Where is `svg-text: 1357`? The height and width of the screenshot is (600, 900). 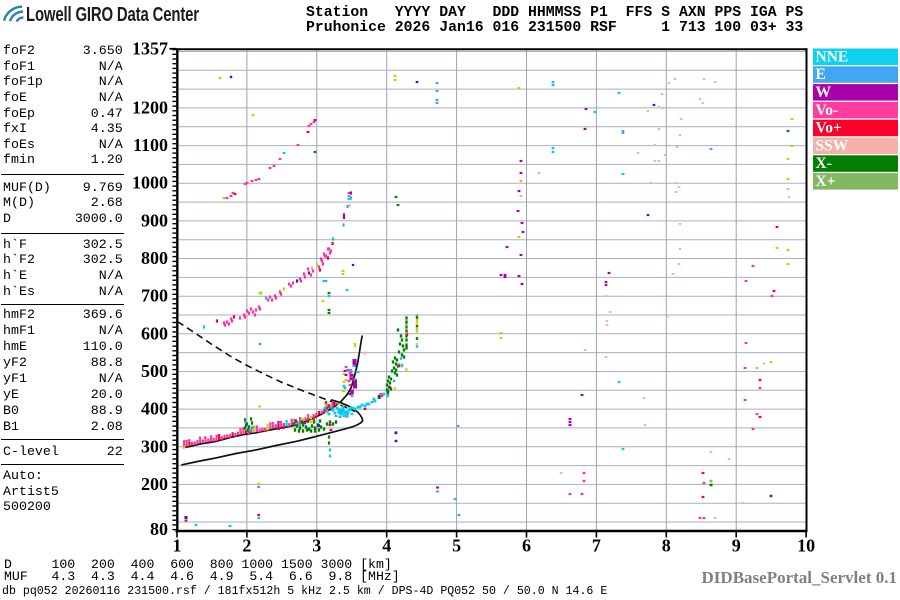 svg-text: 1357 is located at coordinates (150, 48).